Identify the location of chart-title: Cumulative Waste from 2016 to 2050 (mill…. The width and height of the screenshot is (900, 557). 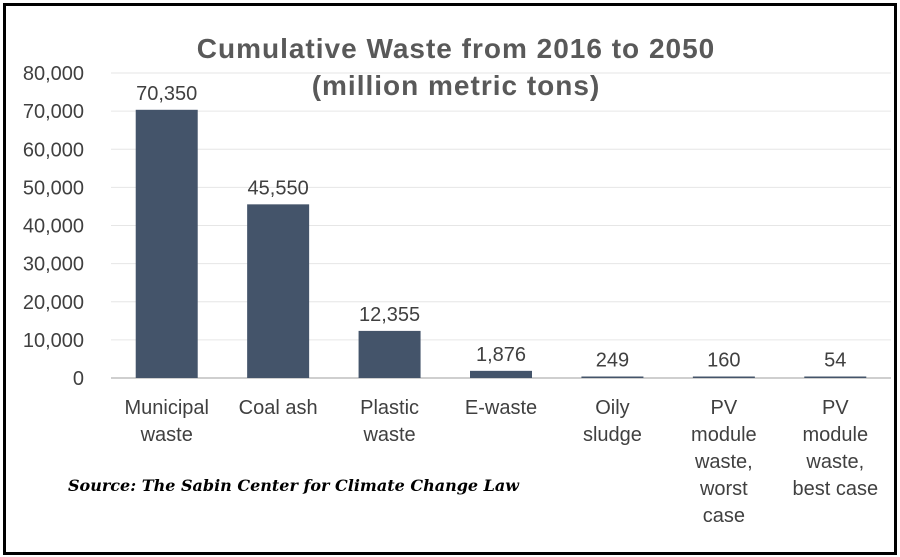
(456, 67).